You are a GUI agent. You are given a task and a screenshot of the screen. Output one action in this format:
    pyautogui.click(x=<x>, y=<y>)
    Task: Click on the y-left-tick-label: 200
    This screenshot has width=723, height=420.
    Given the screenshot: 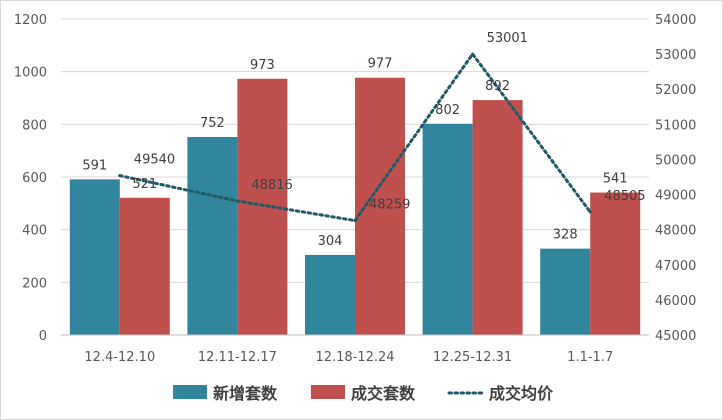 What is the action you would take?
    pyautogui.click(x=34, y=283)
    